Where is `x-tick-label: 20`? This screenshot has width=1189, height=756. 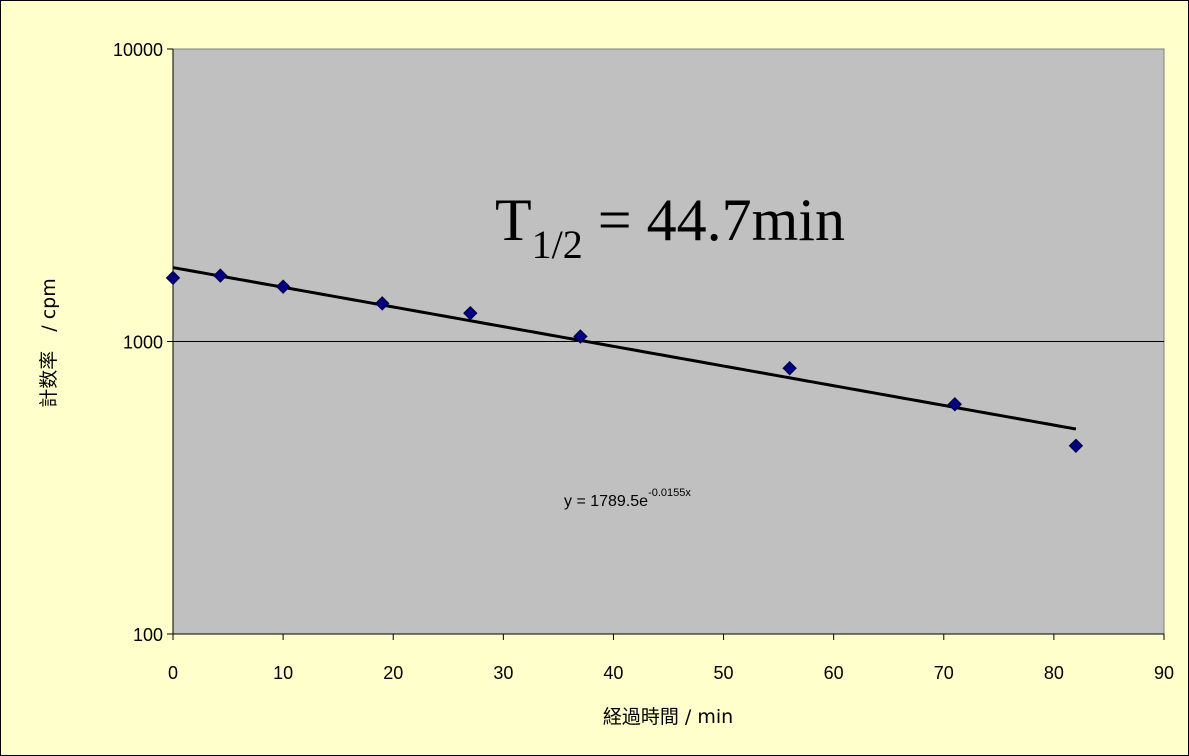 x-tick-label: 20 is located at coordinates (393, 673).